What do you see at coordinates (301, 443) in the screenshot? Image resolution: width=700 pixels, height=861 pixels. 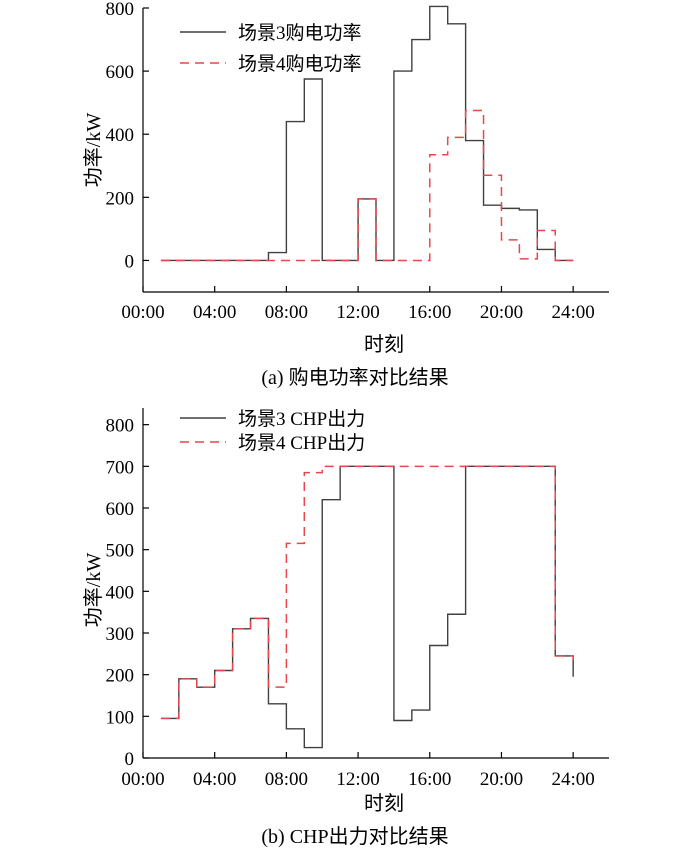 I see `legend-label: 场景4 CHP出力` at bounding box center [301, 443].